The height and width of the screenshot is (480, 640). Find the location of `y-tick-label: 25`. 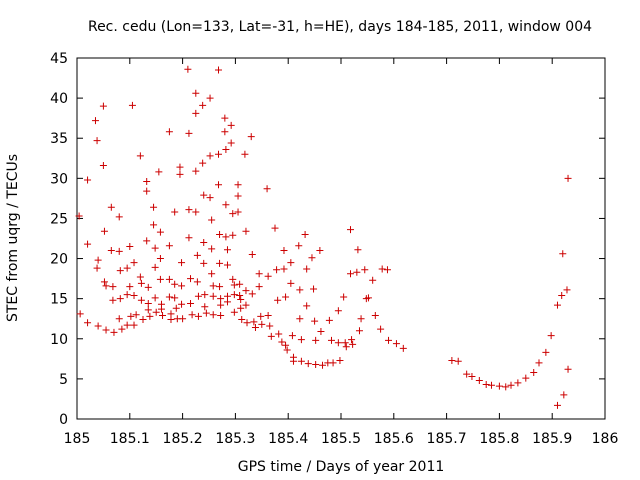

y-tick-label: 25 is located at coordinates (59, 219).